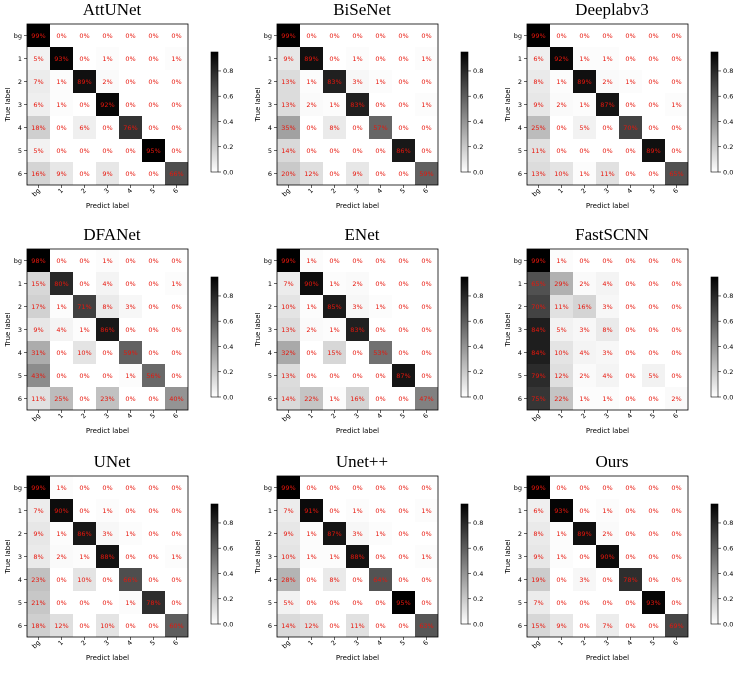 The height and width of the screenshot is (688, 741). What do you see at coordinates (538, 151) in the screenshot?
I see `cell-value-label: 11%` at bounding box center [538, 151].